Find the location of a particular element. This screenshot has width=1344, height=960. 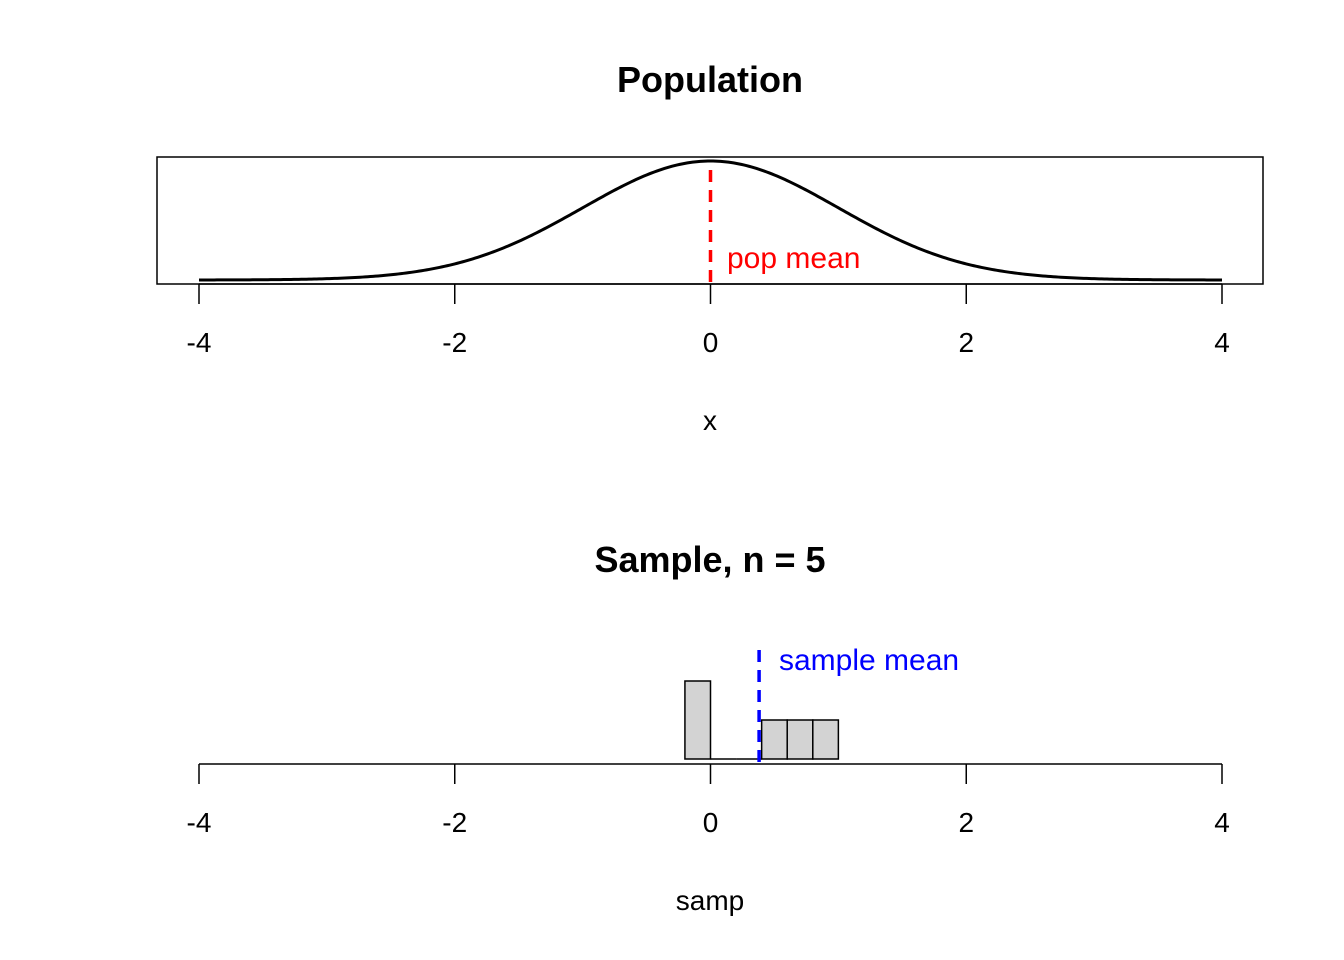

population-density-curve is located at coordinates (710, 220).